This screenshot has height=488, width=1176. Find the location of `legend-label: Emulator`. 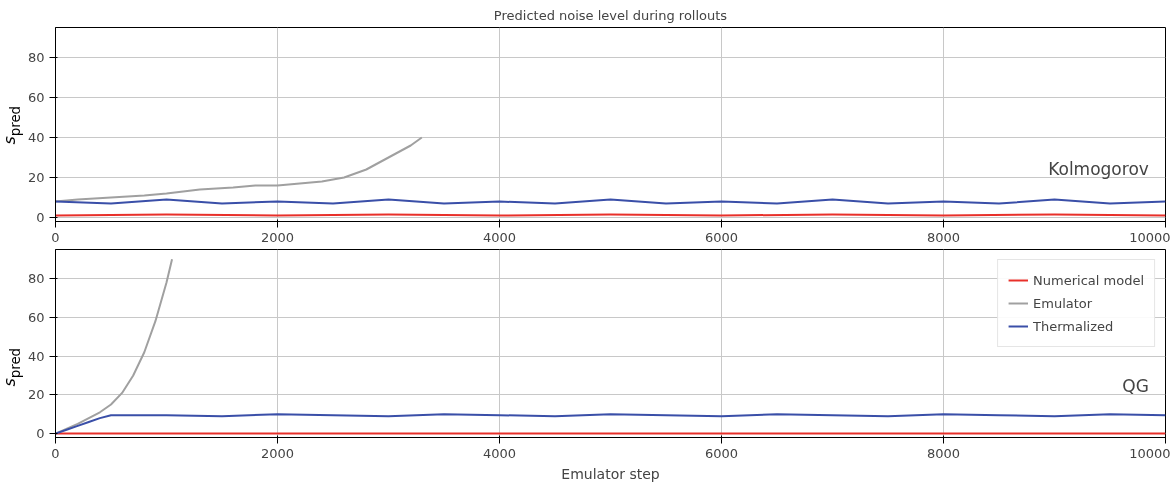

legend-label: Emulator is located at coordinates (1063, 303).